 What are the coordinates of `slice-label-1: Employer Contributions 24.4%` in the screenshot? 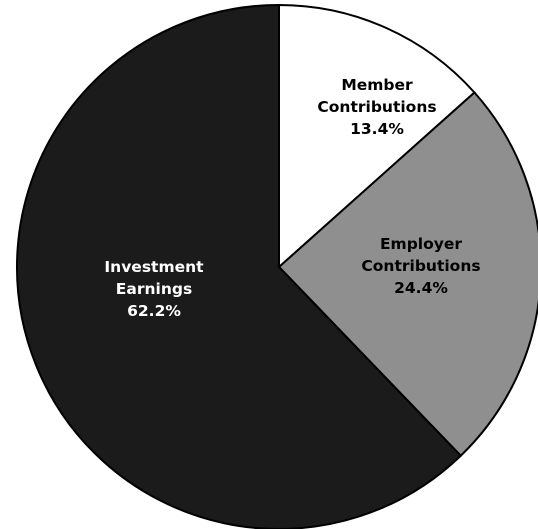 It's located at (420, 266).